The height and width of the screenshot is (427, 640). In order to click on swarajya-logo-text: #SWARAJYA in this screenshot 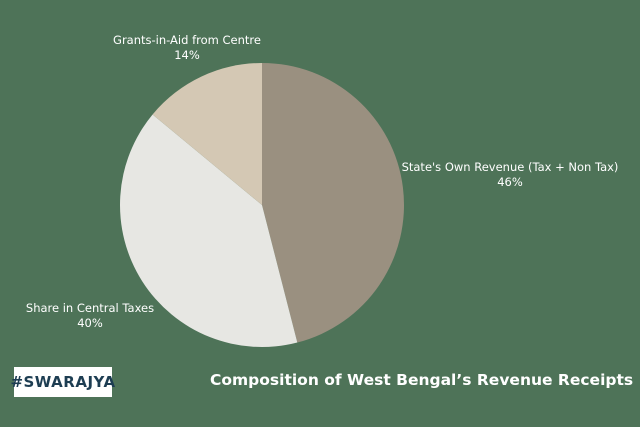, I will do `click(63, 382)`.